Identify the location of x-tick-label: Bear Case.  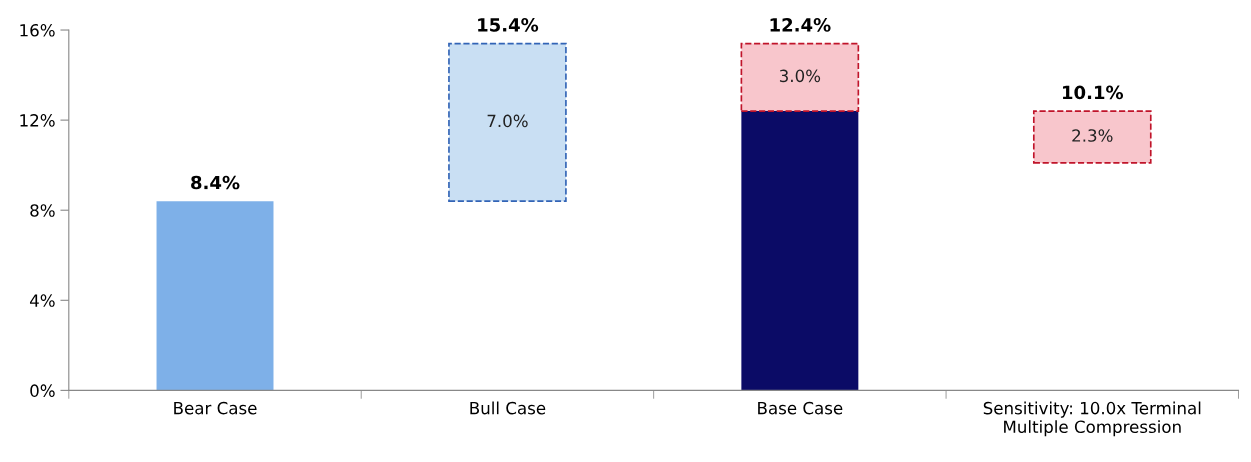
(215, 408).